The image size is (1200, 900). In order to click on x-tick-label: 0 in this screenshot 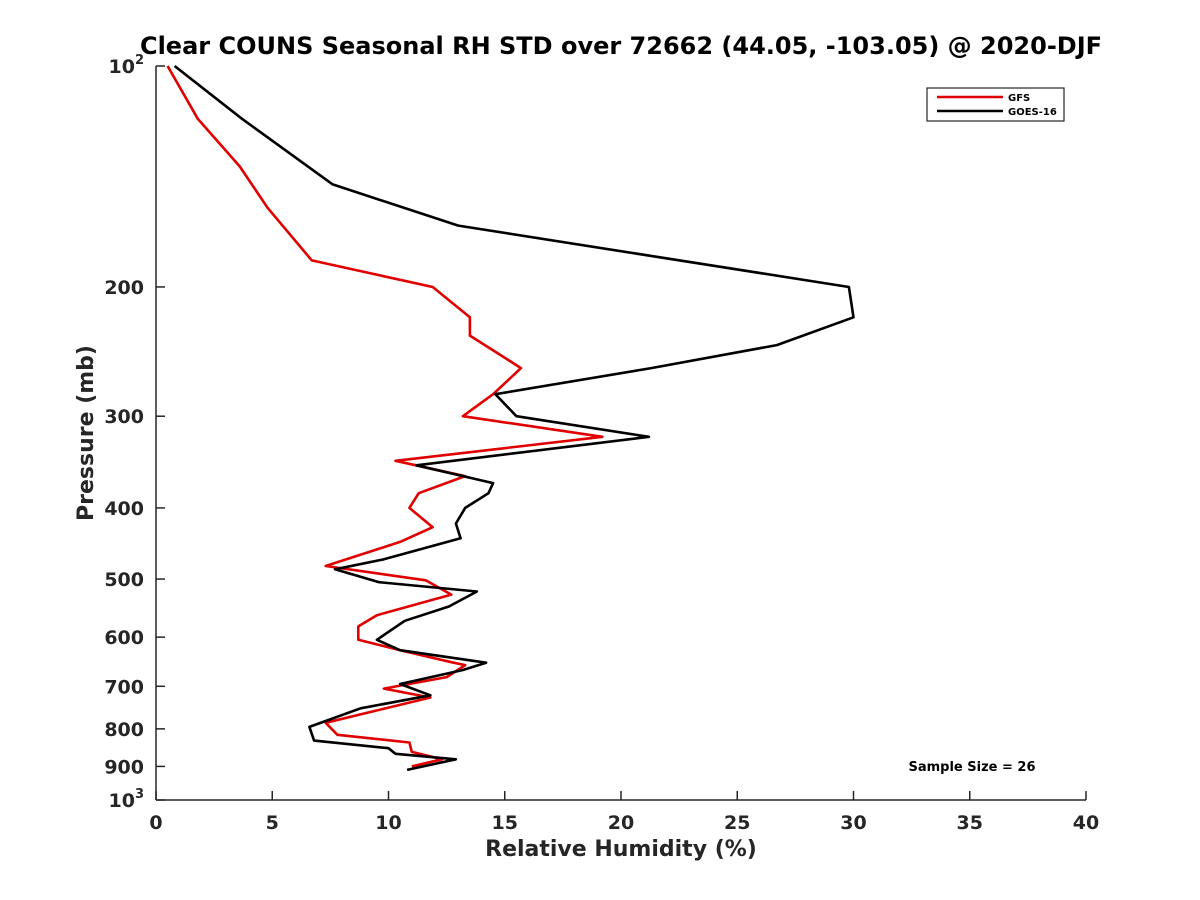, I will do `click(155, 823)`.